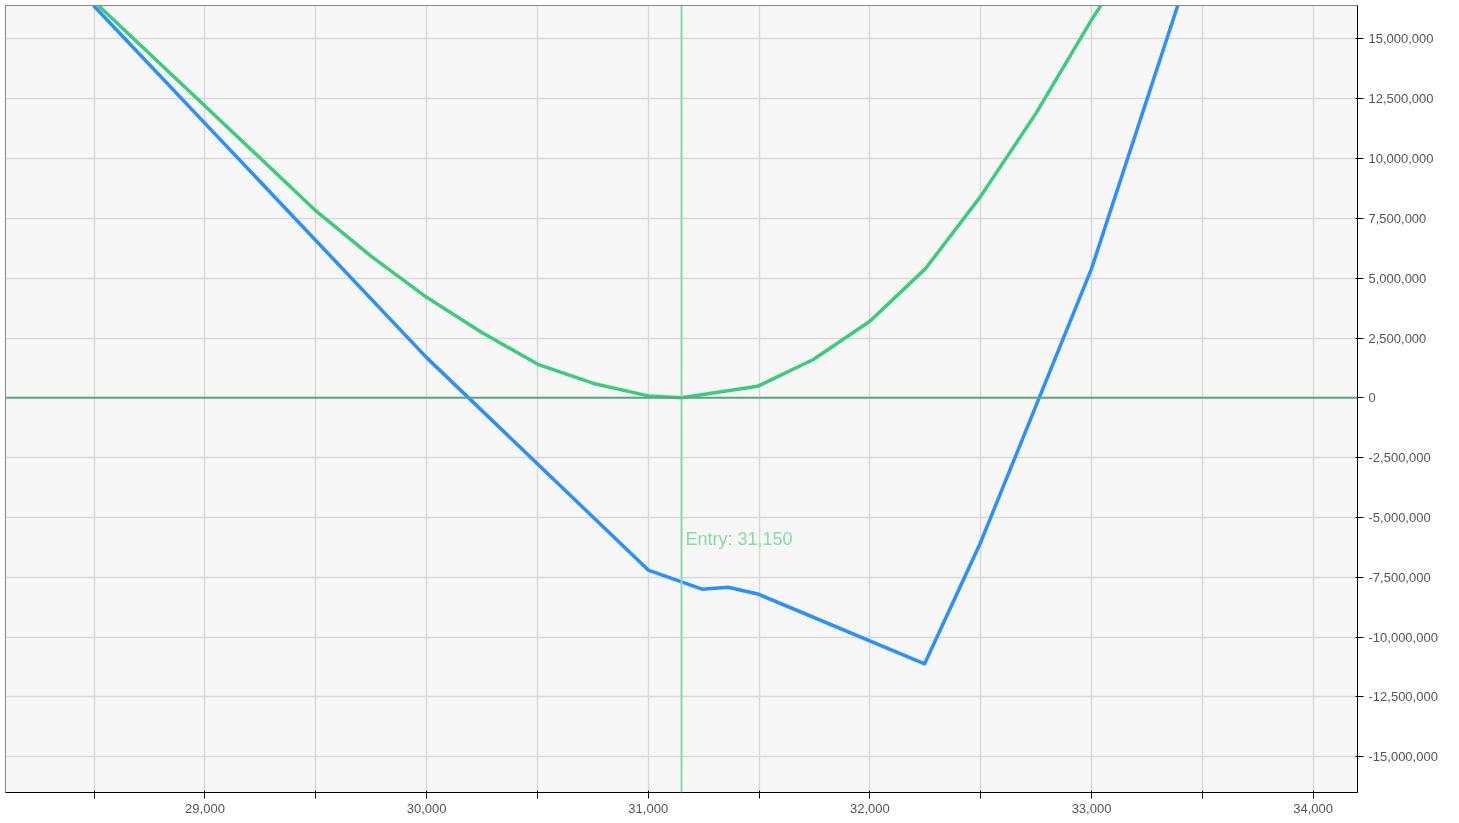  What do you see at coordinates (739, 538) in the screenshot?
I see `ref-line-label: Entry: 31,150` at bounding box center [739, 538].